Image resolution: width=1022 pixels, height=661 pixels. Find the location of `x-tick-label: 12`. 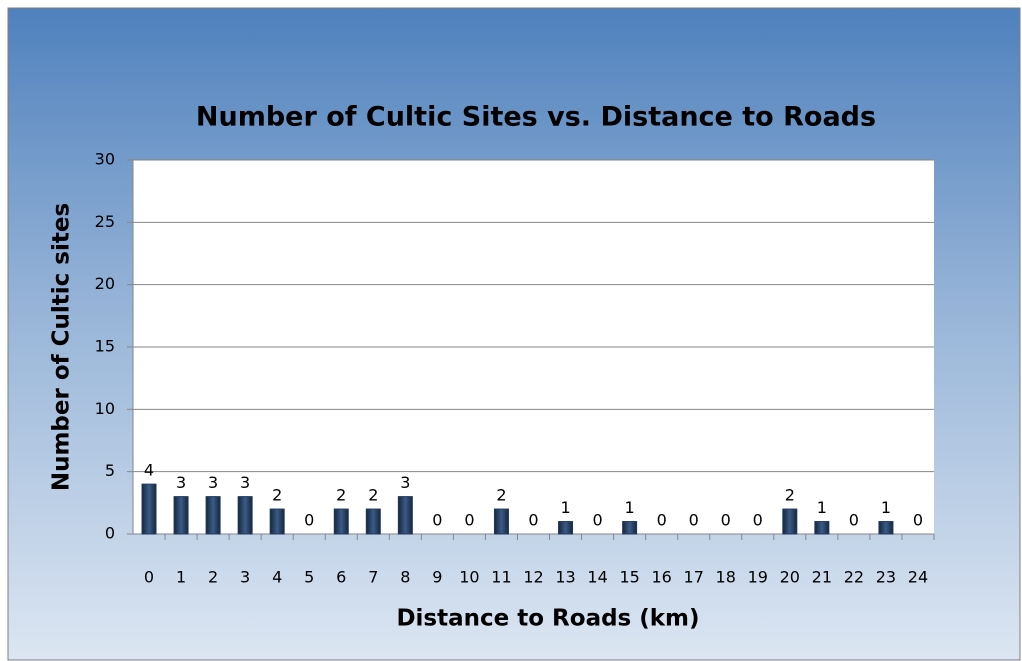

x-tick-label: 12 is located at coordinates (533, 577).